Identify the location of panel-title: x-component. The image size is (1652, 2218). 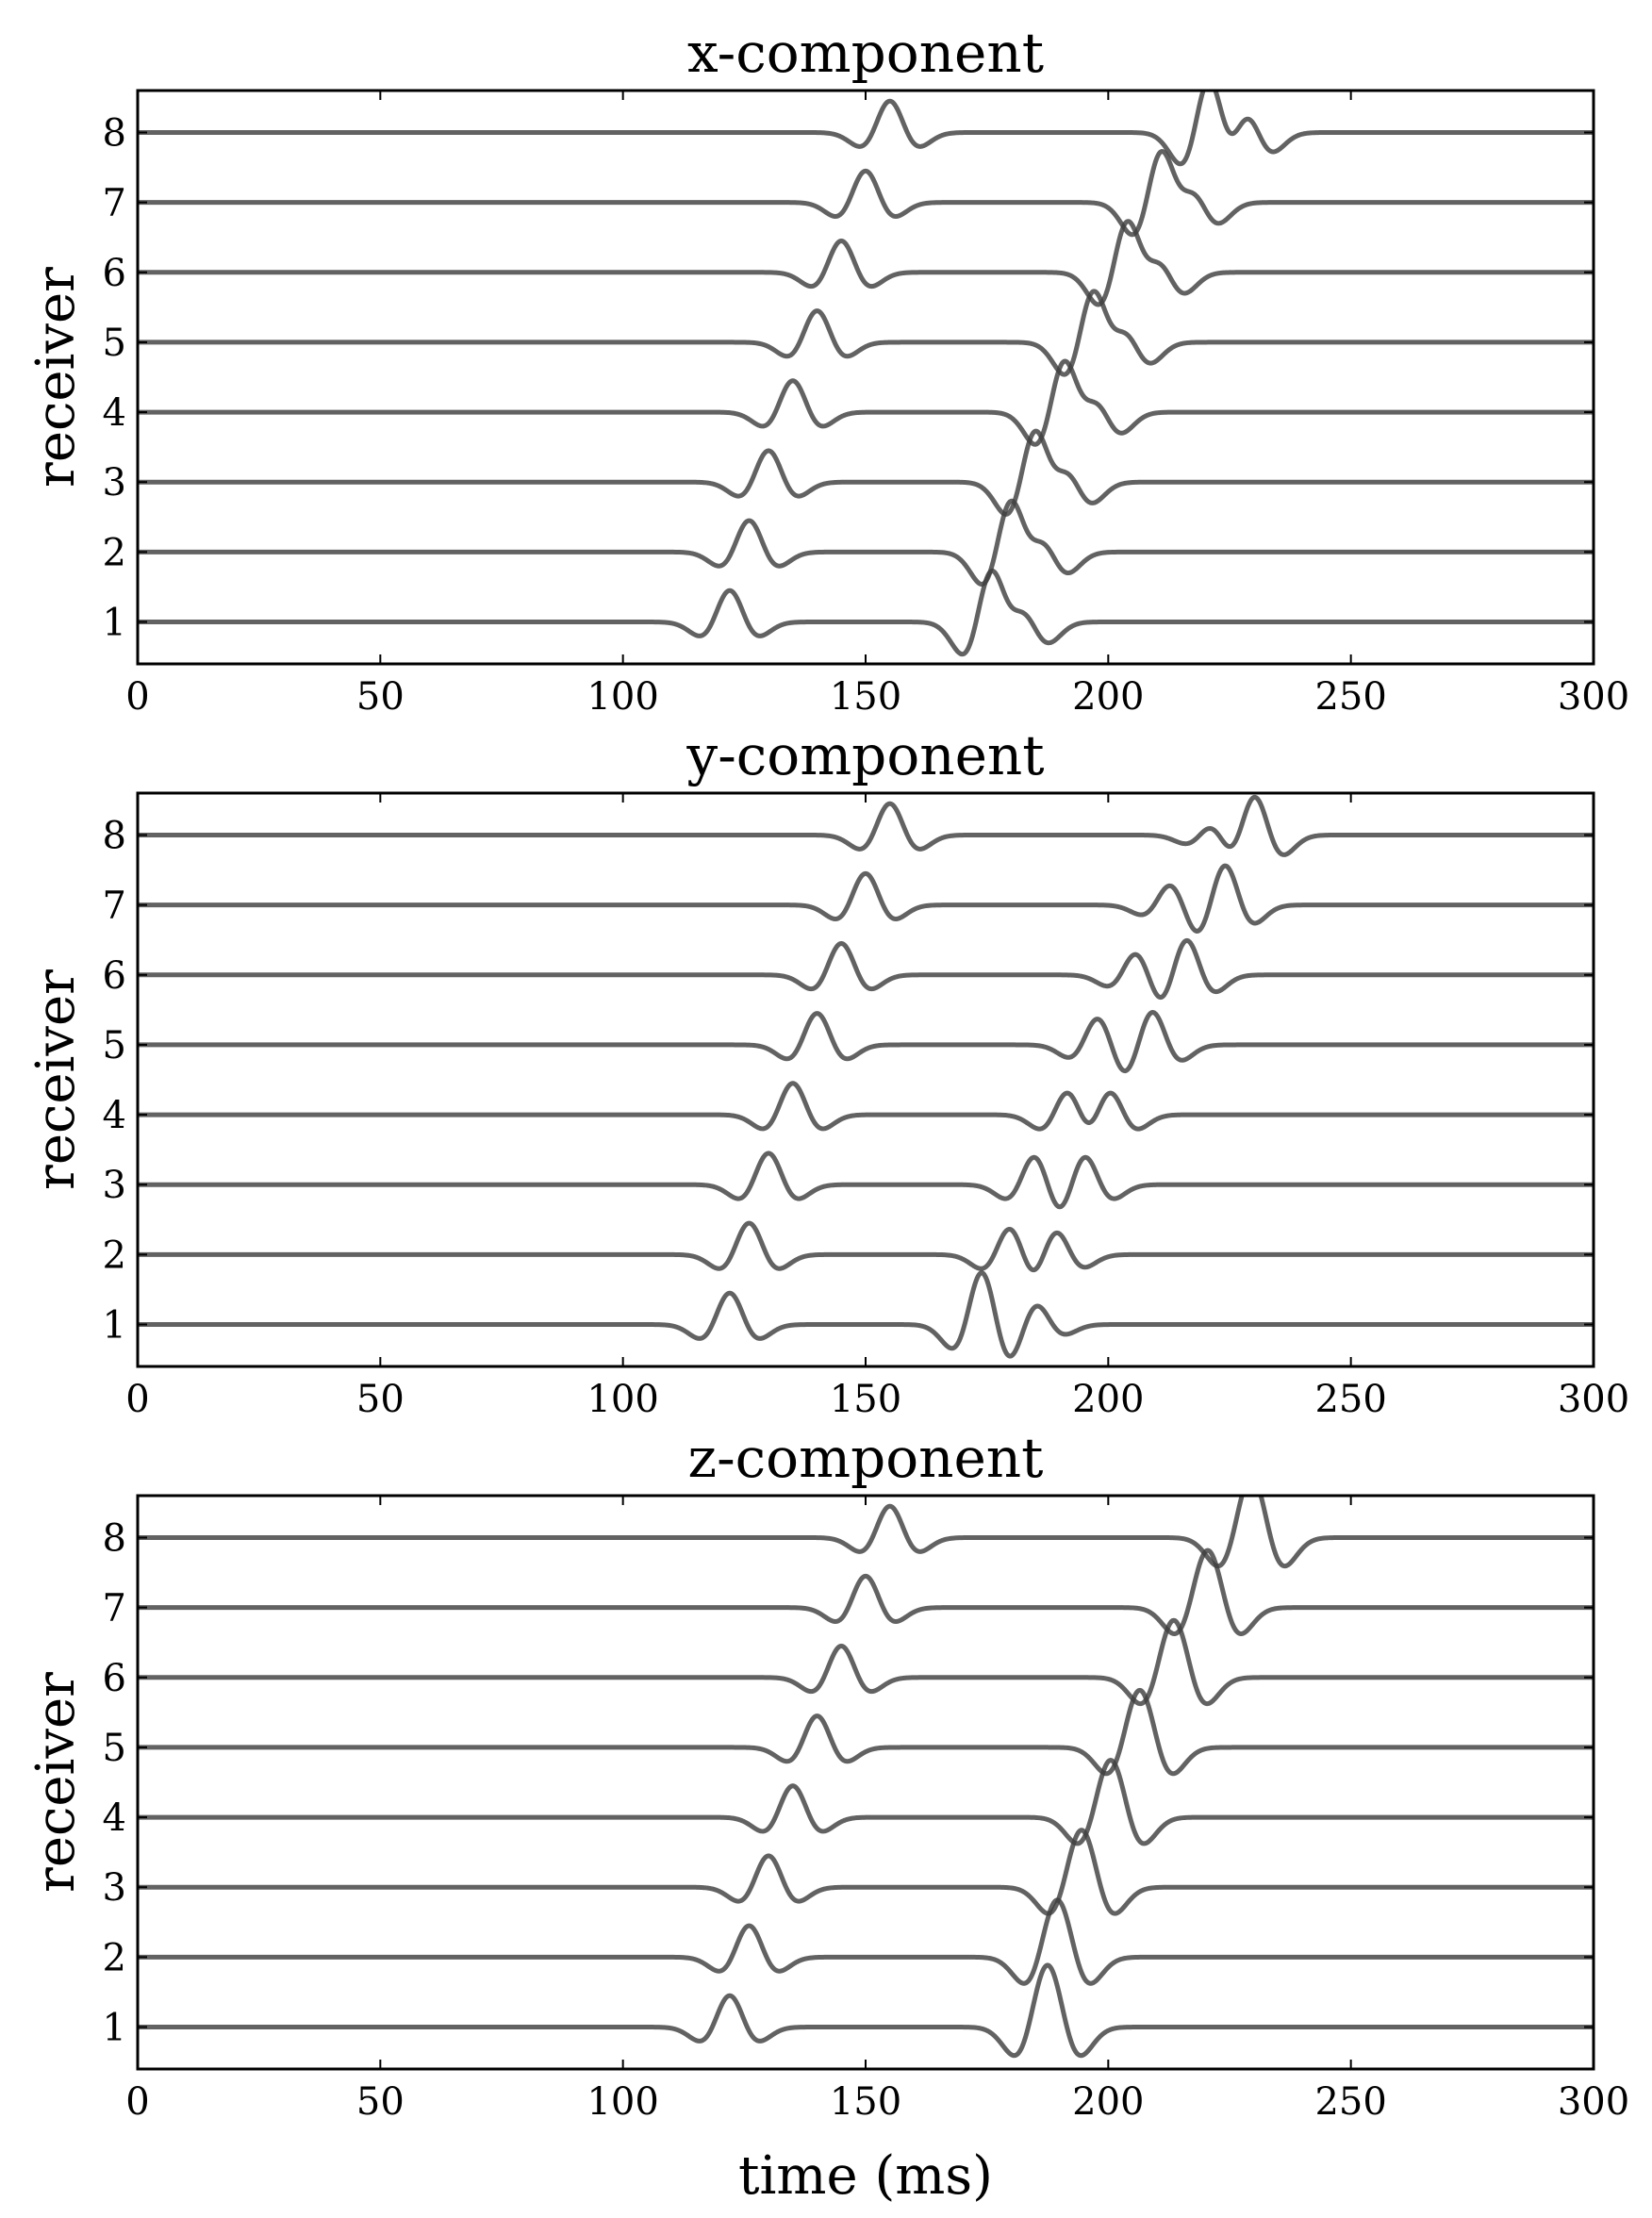
(865, 53).